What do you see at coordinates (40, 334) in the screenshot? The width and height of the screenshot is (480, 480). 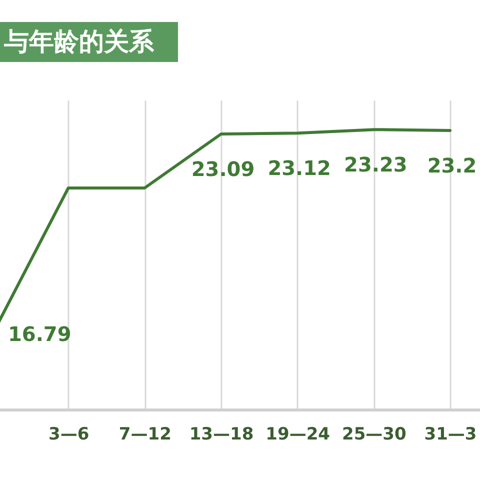 I see `data-label: 16.79` at bounding box center [40, 334].